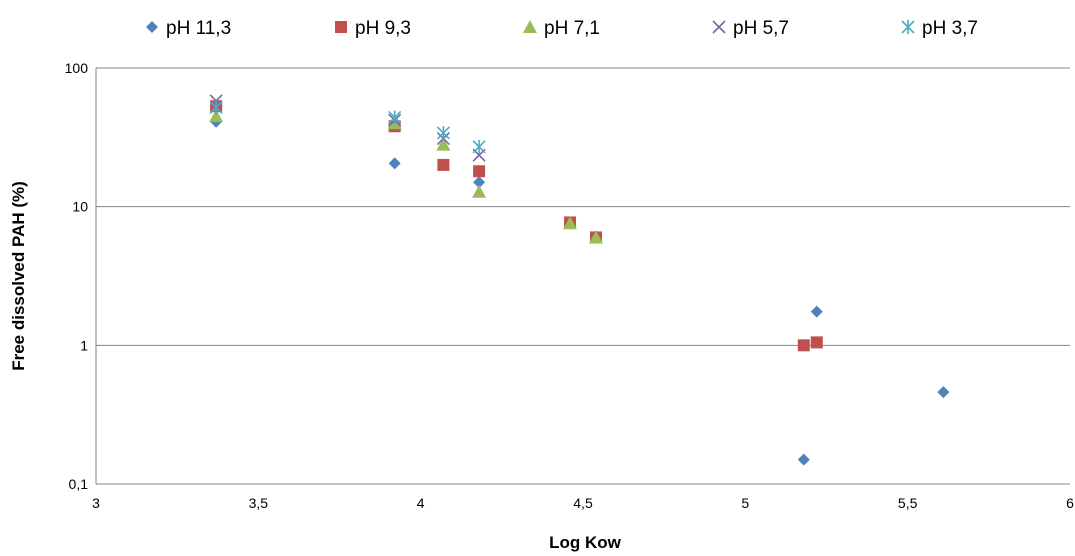  I want to click on x-tick-label: 4, so click(421, 503).